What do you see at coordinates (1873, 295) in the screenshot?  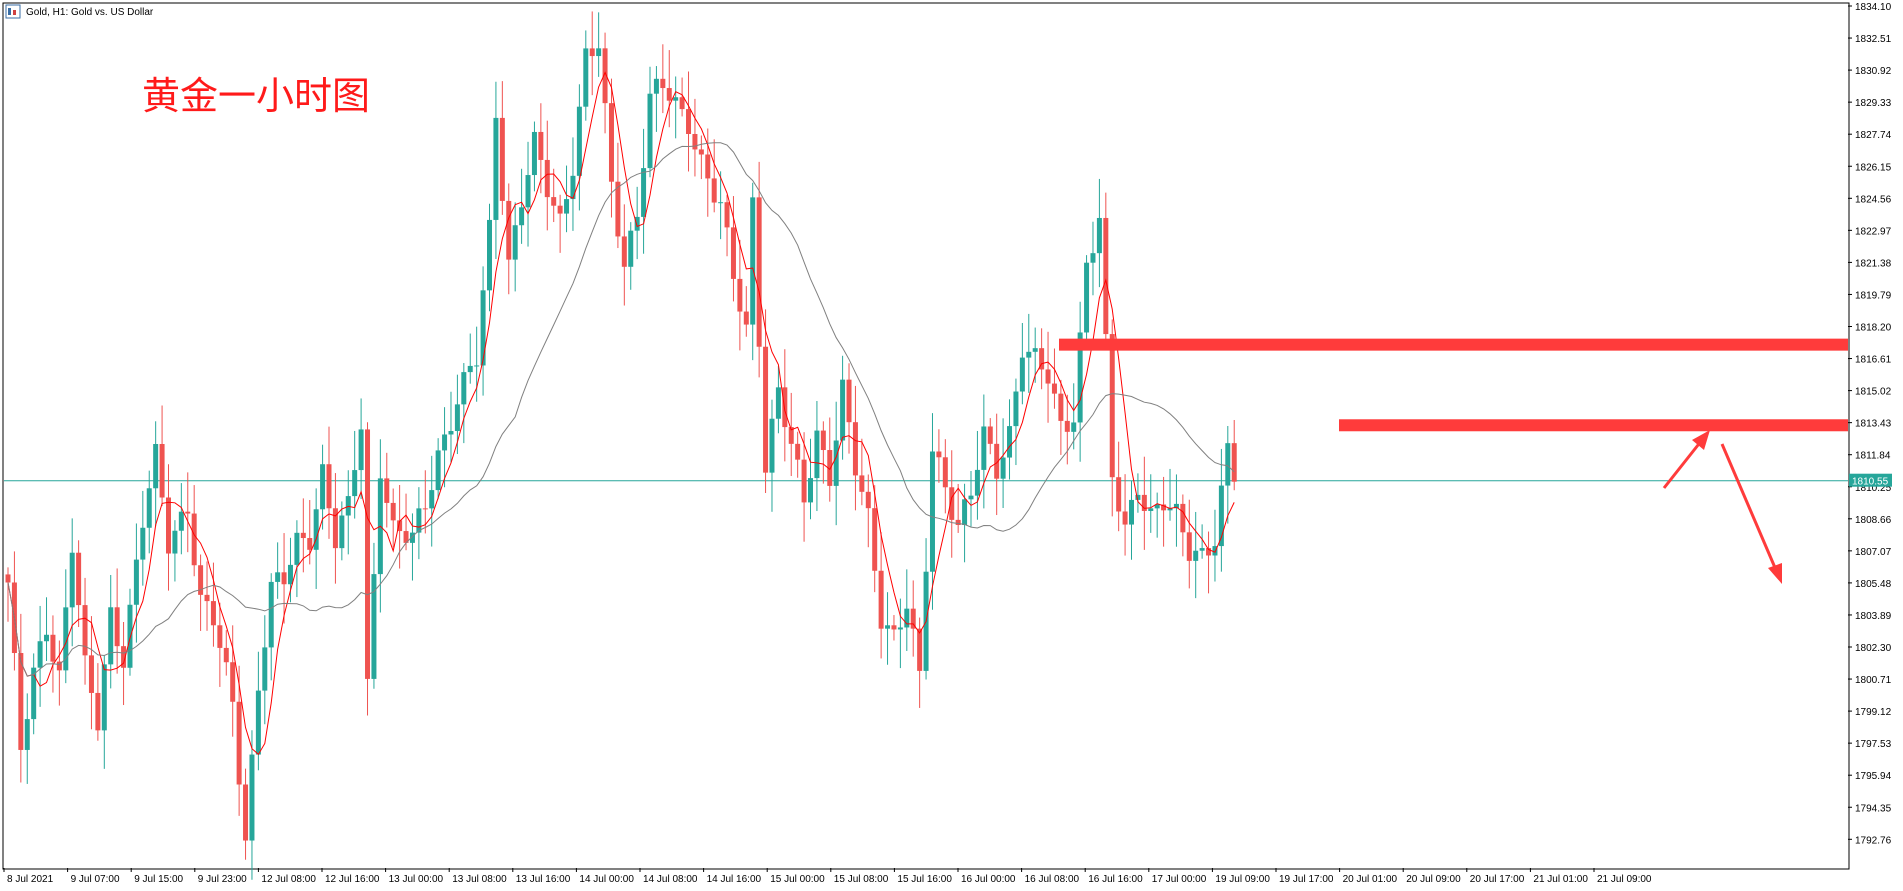 I see `price-tick-label: 1819.79` at bounding box center [1873, 295].